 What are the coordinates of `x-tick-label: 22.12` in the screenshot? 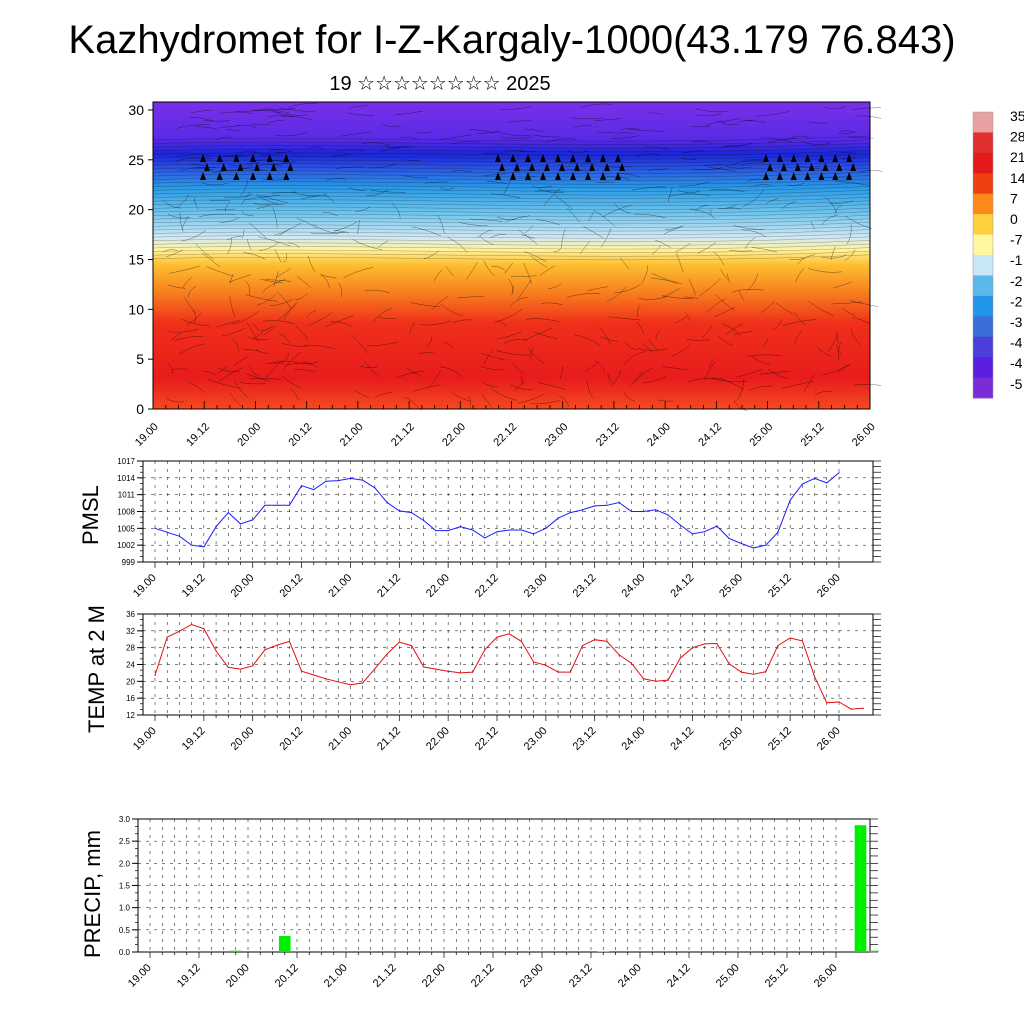 It's located at (487, 739).